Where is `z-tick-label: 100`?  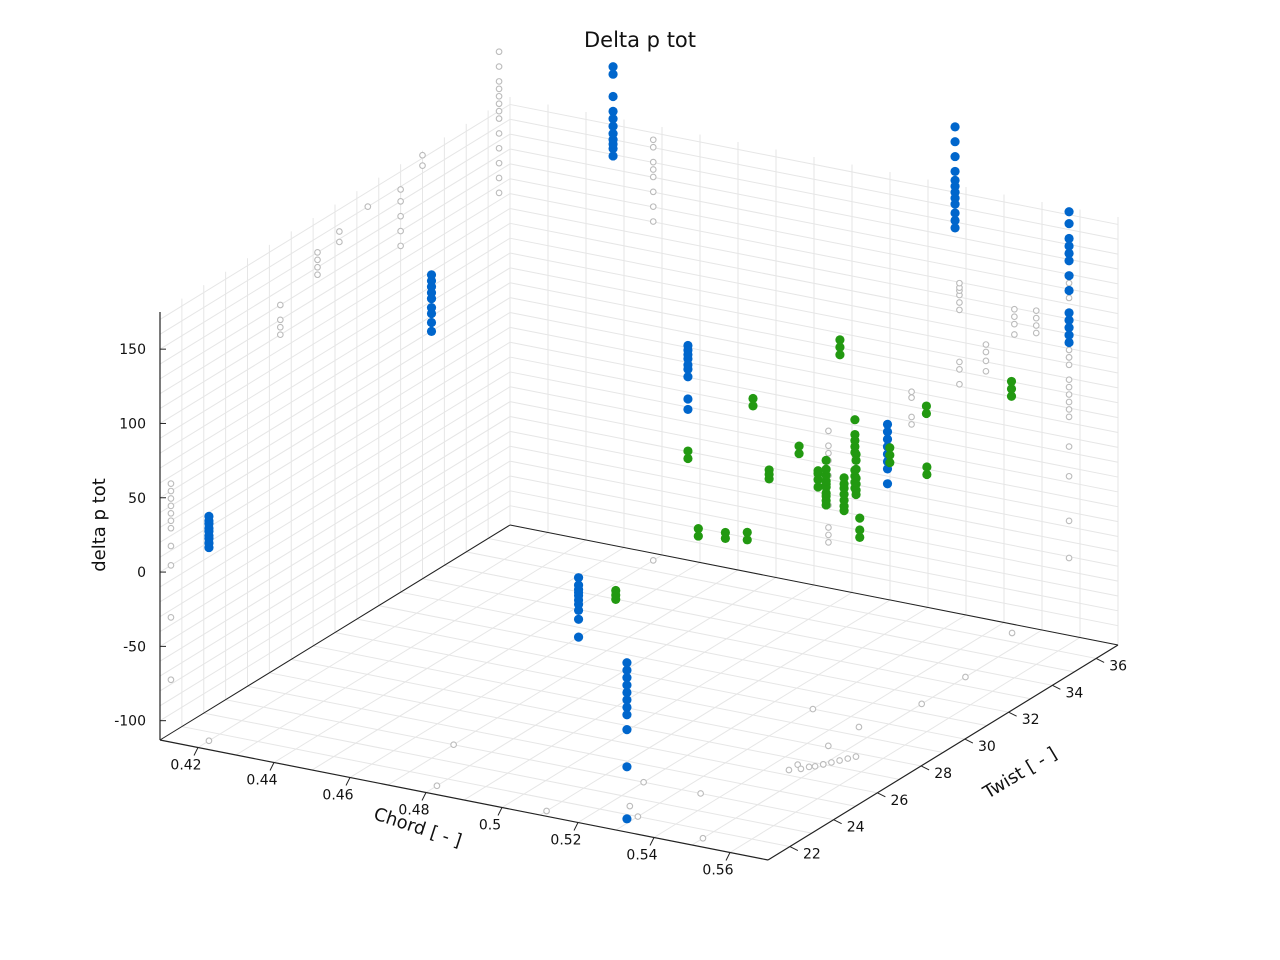
z-tick-label: 100 is located at coordinates (132, 424).